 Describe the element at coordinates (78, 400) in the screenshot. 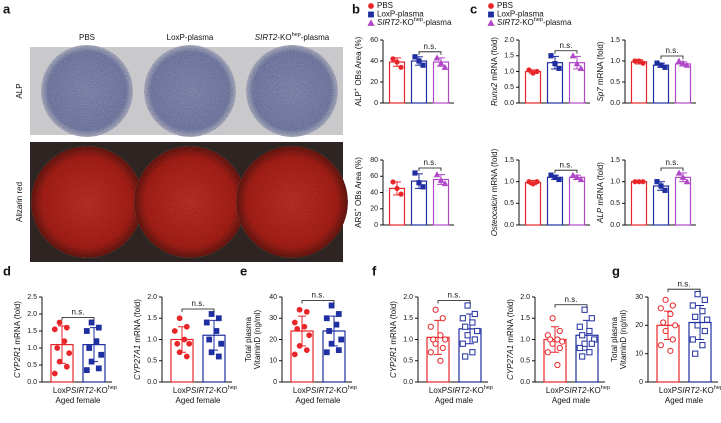

I see `x-axis-label: Aged female` at that location.